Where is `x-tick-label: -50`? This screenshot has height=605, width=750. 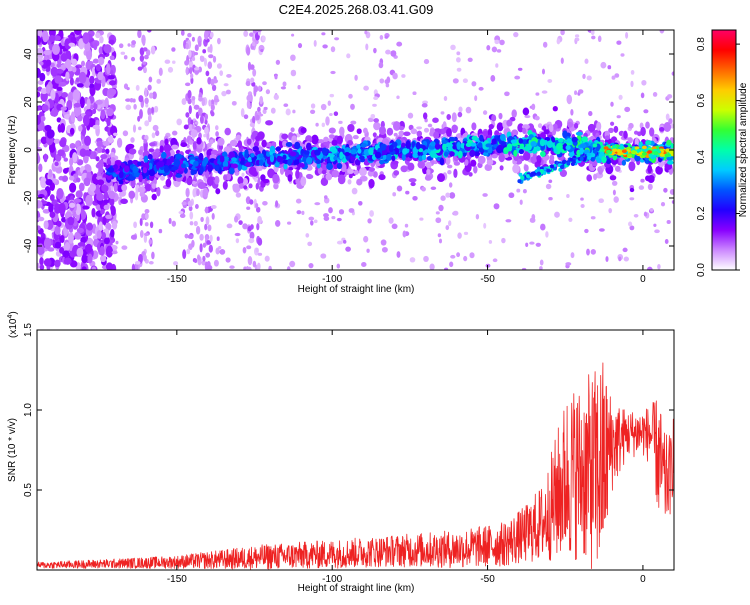
x-tick-label: -50 is located at coordinates (487, 279).